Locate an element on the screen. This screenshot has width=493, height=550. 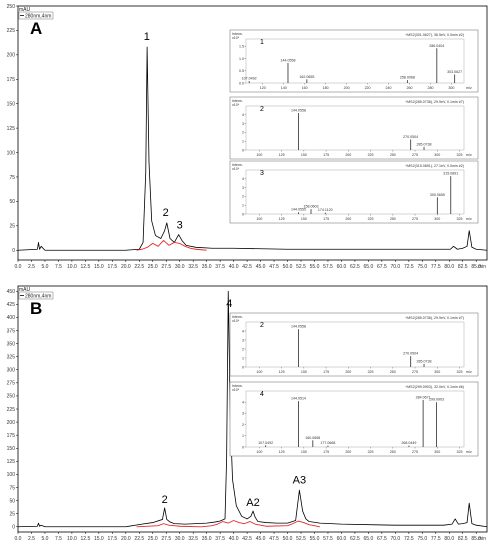
y-tick-label: 350 is located at coordinates (11, 344).